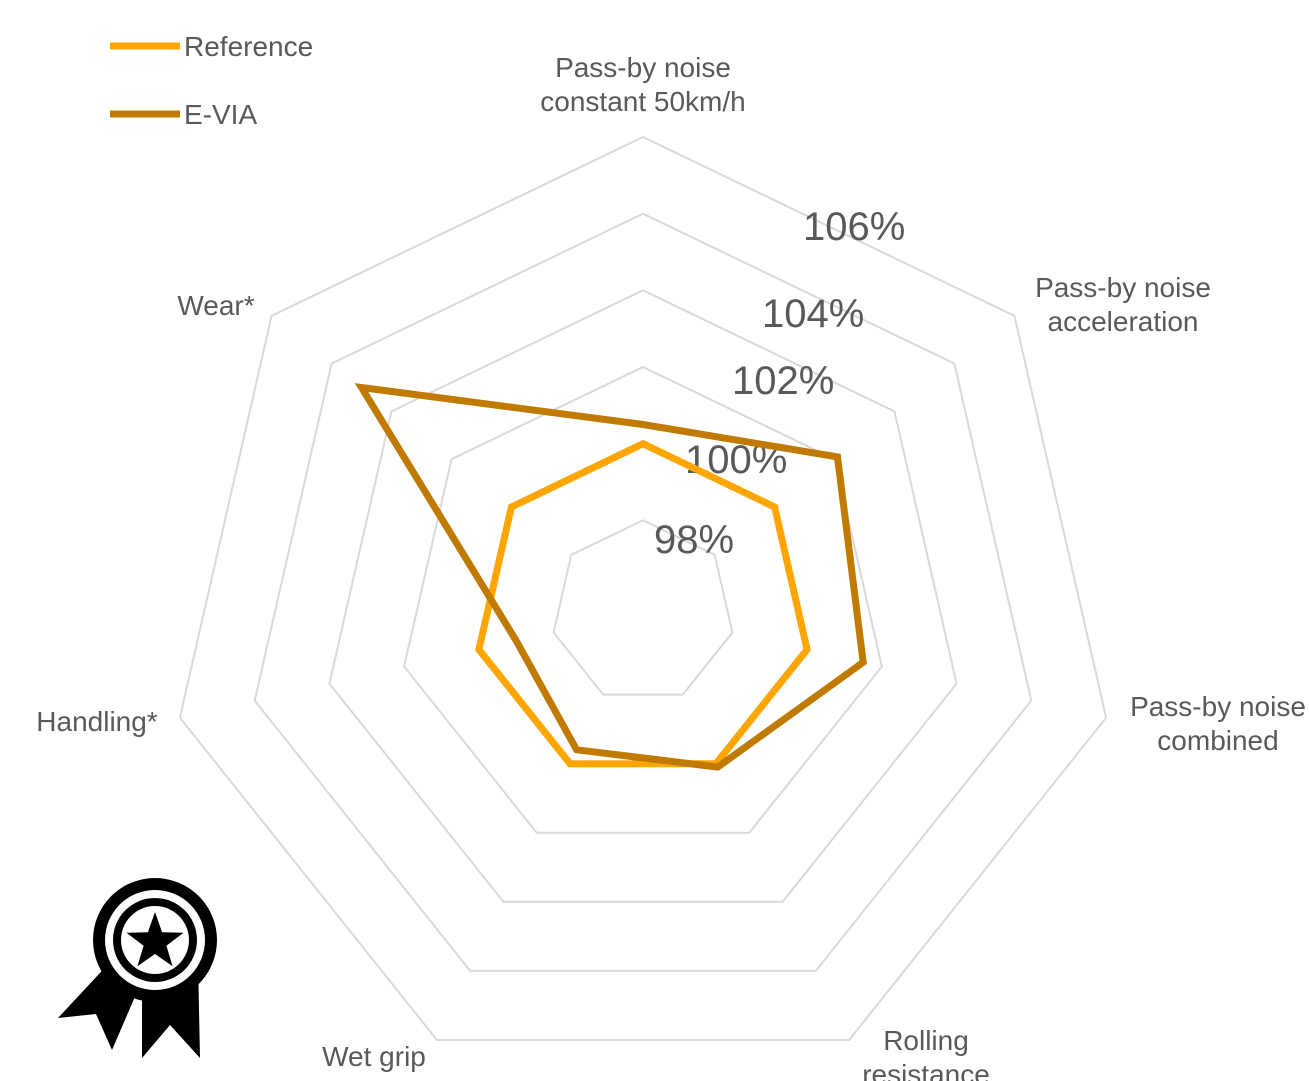 The image size is (1309, 1081). I want to click on series-line-e-via, so click(610, 577).